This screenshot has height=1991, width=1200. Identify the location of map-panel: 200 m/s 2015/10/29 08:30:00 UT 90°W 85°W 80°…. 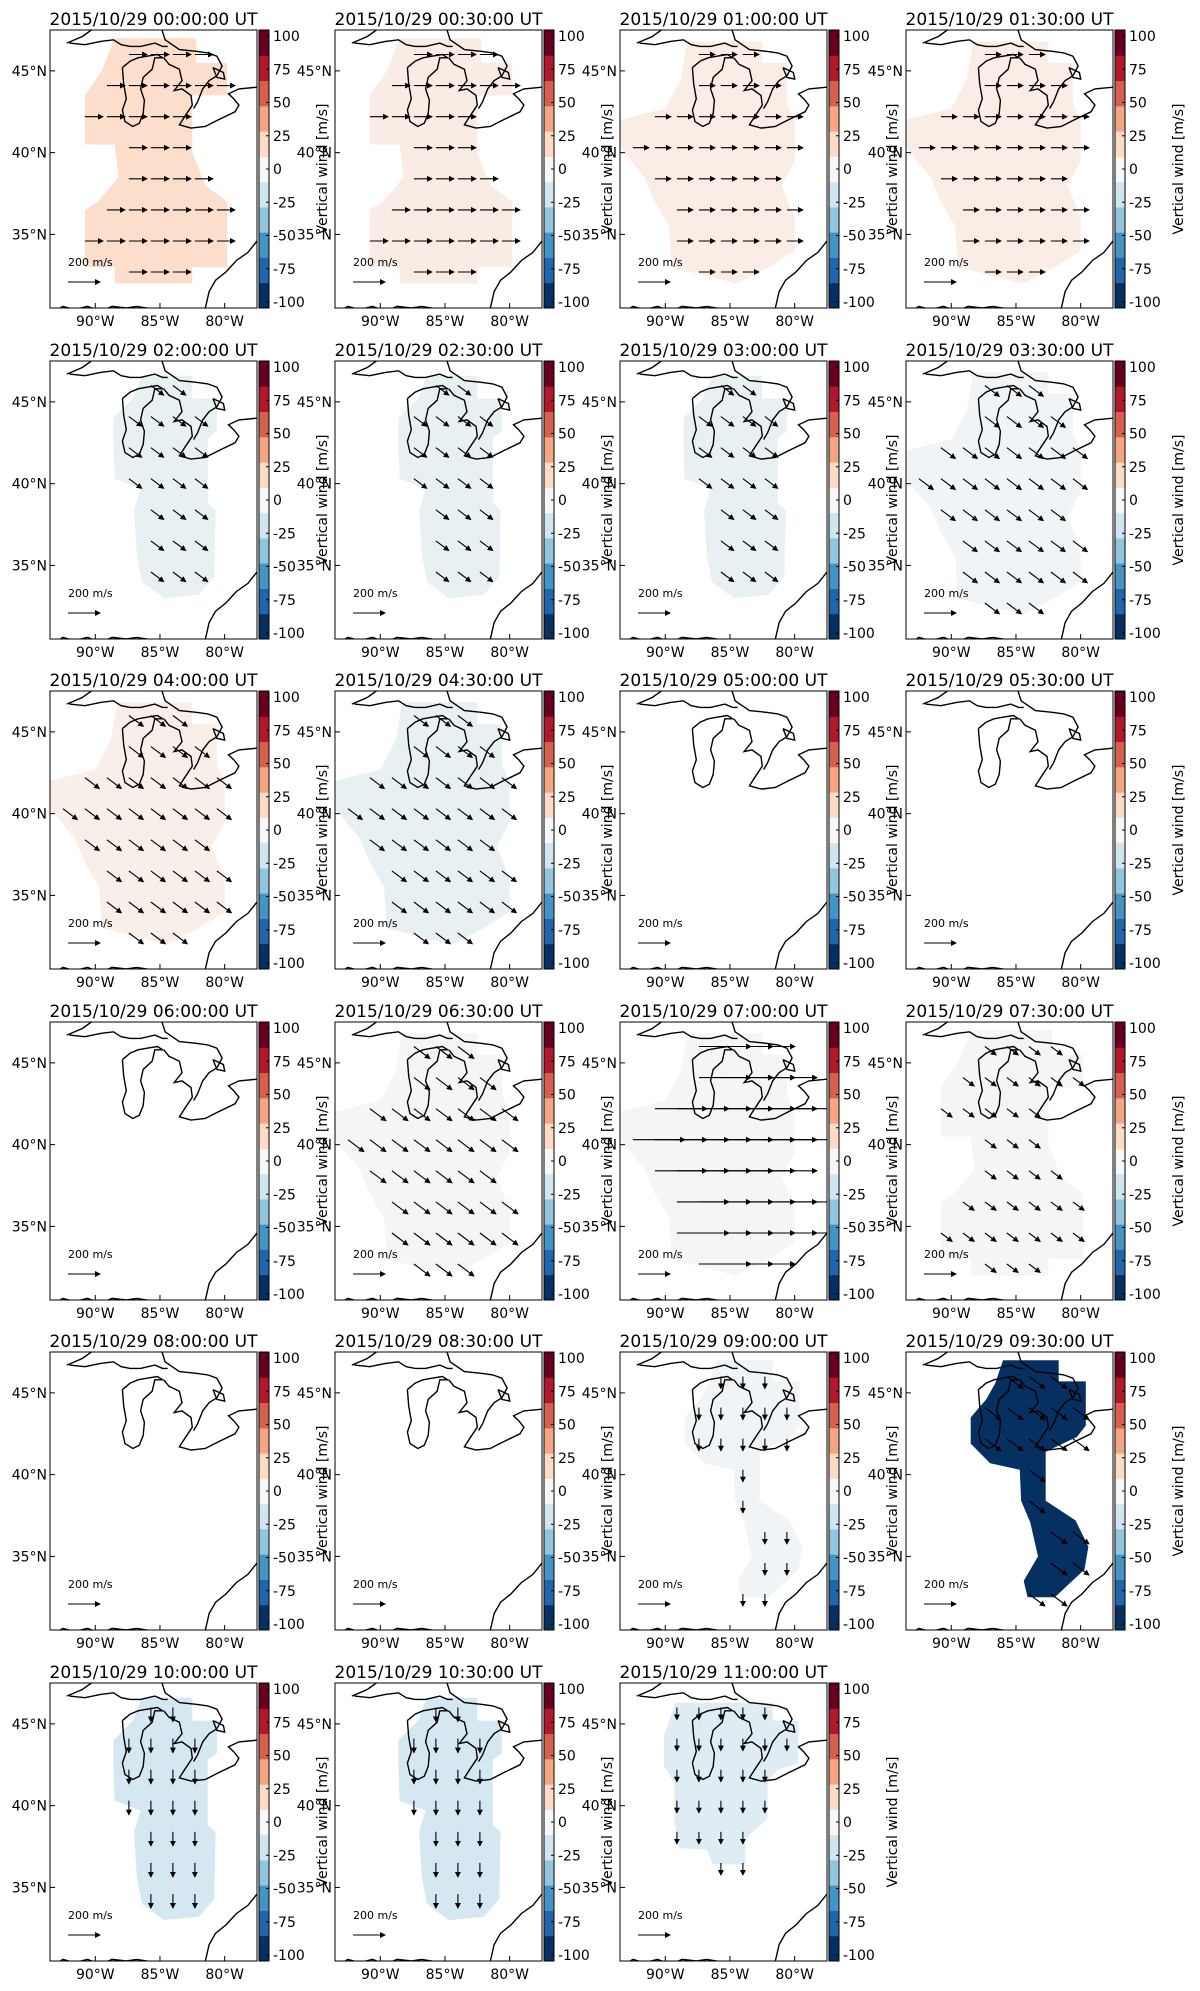
(456, 1492).